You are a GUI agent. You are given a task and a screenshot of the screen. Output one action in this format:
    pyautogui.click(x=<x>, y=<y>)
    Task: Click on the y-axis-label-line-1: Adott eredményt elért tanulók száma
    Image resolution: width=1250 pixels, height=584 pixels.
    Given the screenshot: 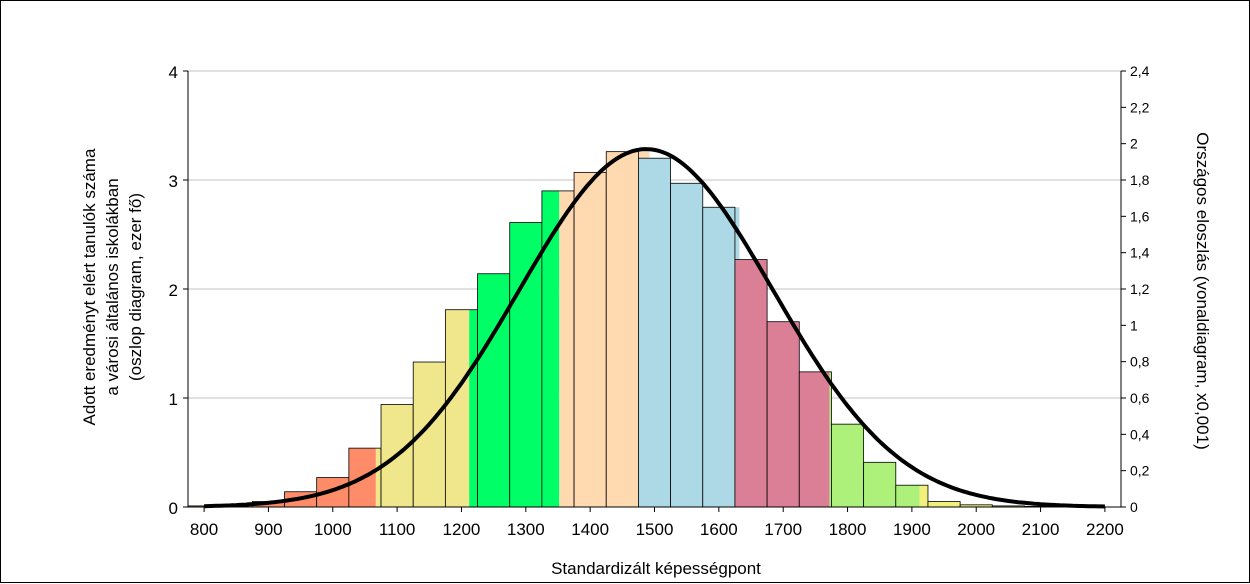 What is the action you would take?
    pyautogui.click(x=89, y=286)
    